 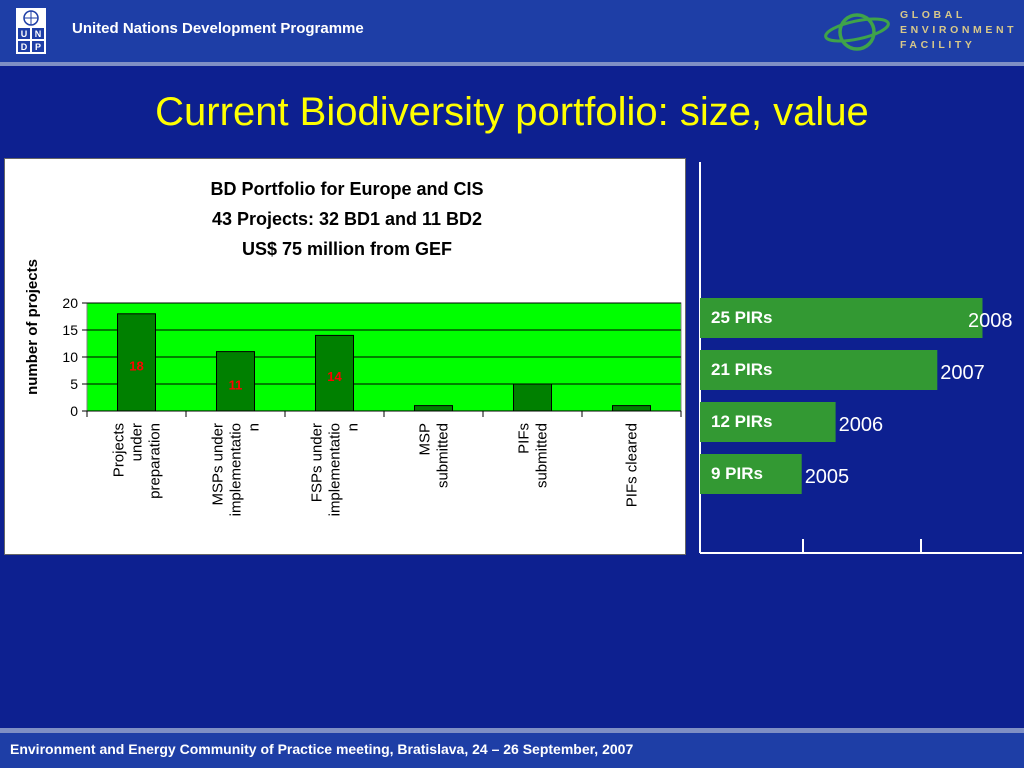 What do you see at coordinates (425, 439) in the screenshot?
I see `category-label-line: MSP` at bounding box center [425, 439].